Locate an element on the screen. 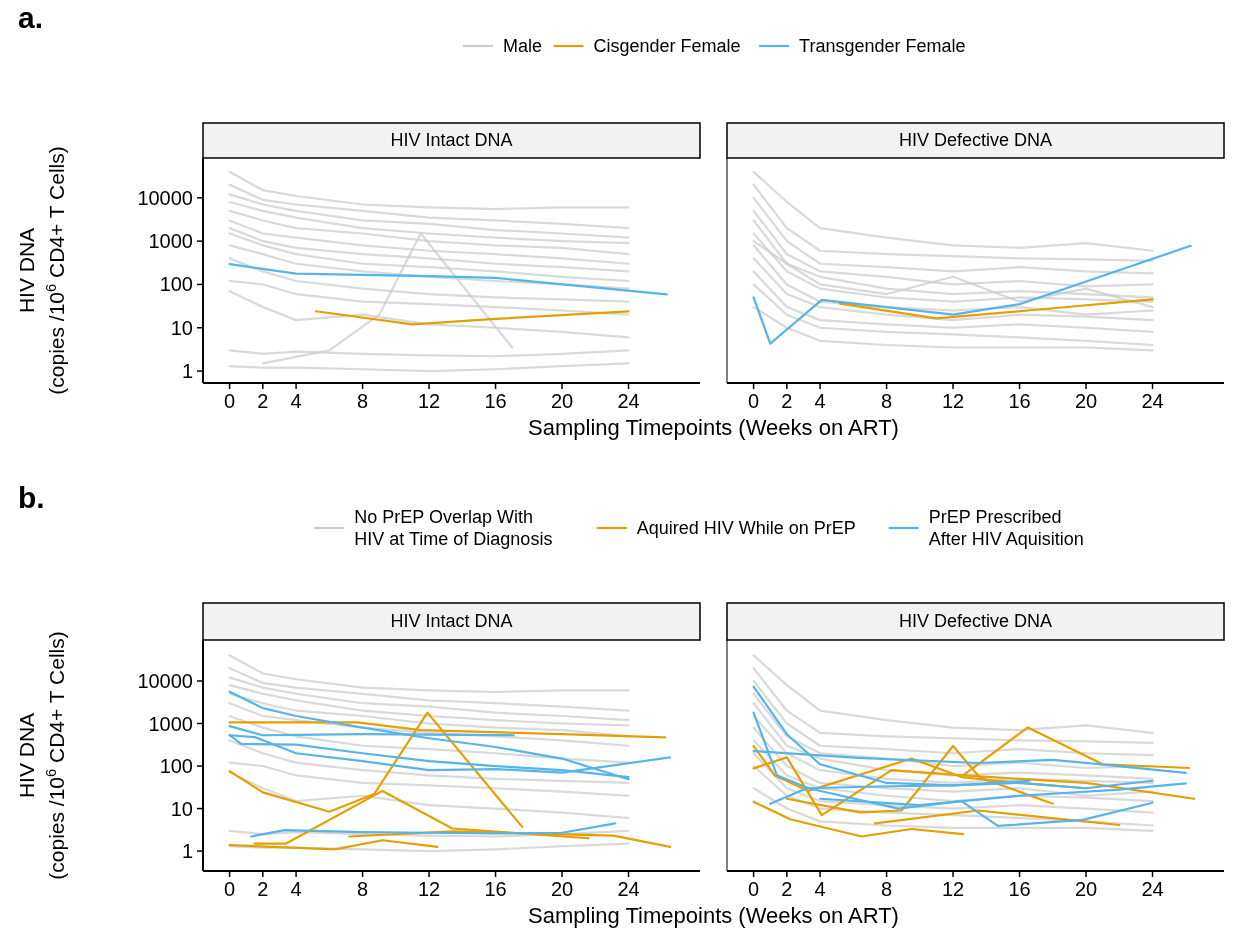 The height and width of the screenshot is (942, 1235). legend-label: Male is located at coordinates (523, 46).